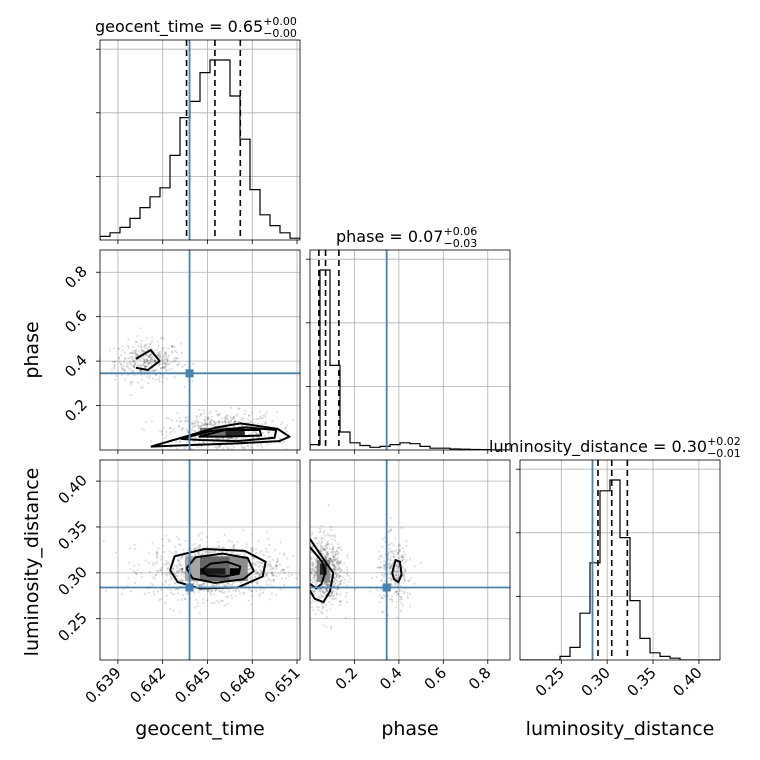 The height and width of the screenshot is (760, 760). What do you see at coordinates (198, 351) in the screenshot?
I see `panel-geocent_time-vs-phase` at bounding box center [198, 351].